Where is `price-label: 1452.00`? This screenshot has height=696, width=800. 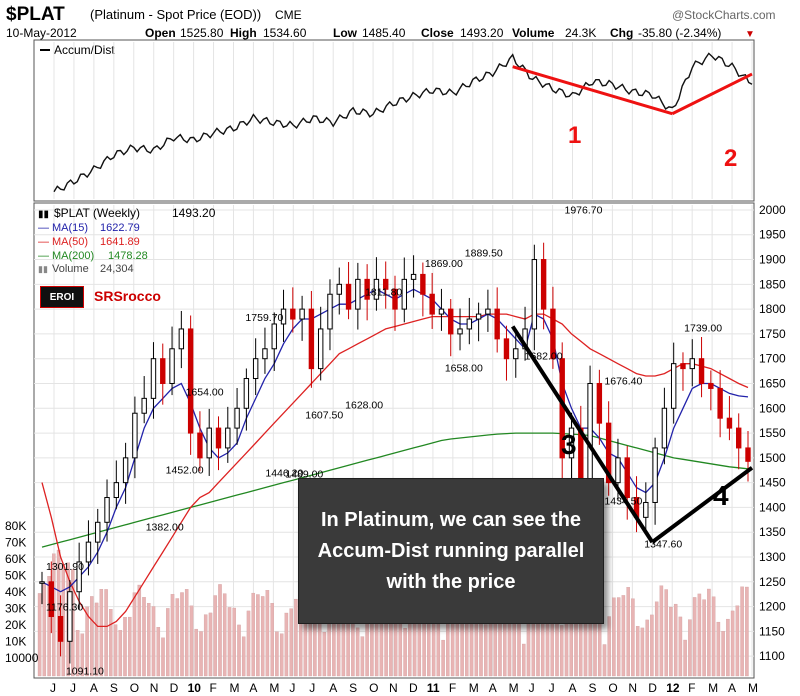
price-label: 1452.00 is located at coordinates (185, 471).